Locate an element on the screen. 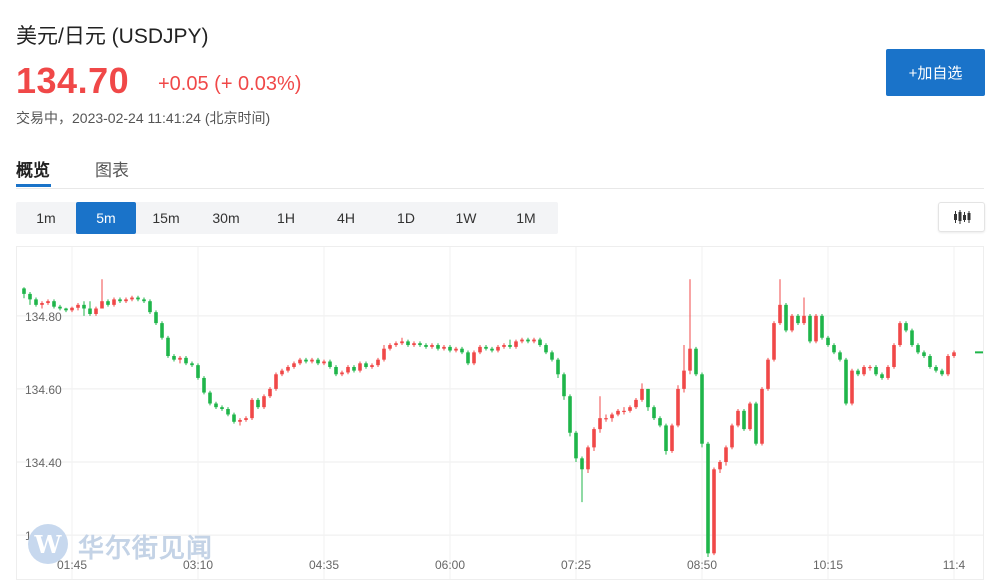 The width and height of the screenshot is (1000, 588). interval-15m: 15m is located at coordinates (166, 218).